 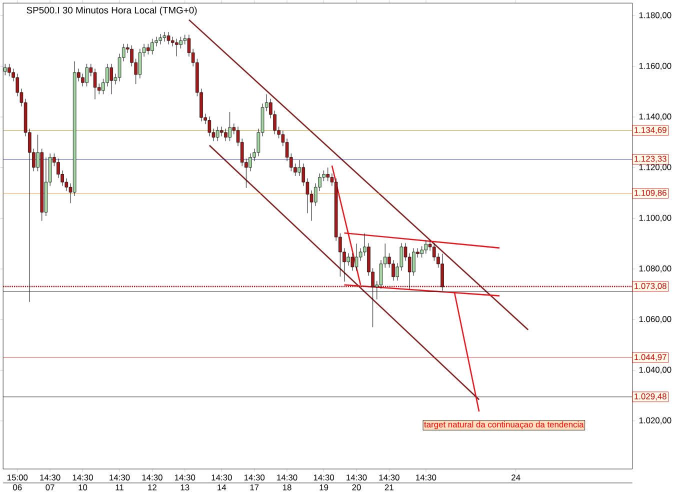 I want to click on x-tick-label: 14:30 14, so click(x=222, y=482).